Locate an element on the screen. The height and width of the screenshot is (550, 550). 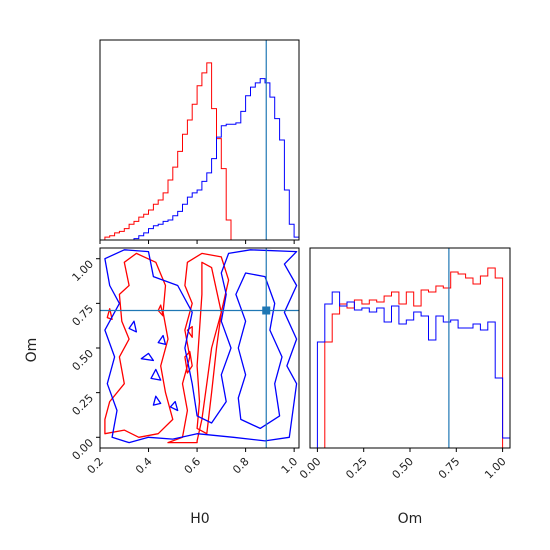
x-tick-label: 1.00 is located at coordinates (495, 468).